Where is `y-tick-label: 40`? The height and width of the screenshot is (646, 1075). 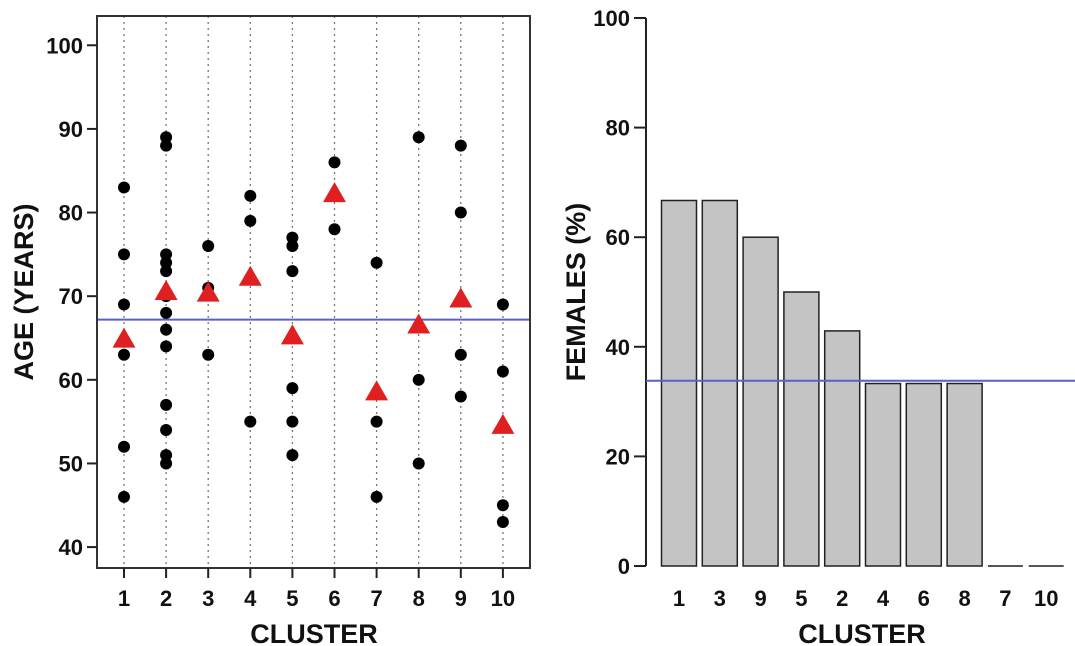 y-tick-label: 40 is located at coordinates (71, 547).